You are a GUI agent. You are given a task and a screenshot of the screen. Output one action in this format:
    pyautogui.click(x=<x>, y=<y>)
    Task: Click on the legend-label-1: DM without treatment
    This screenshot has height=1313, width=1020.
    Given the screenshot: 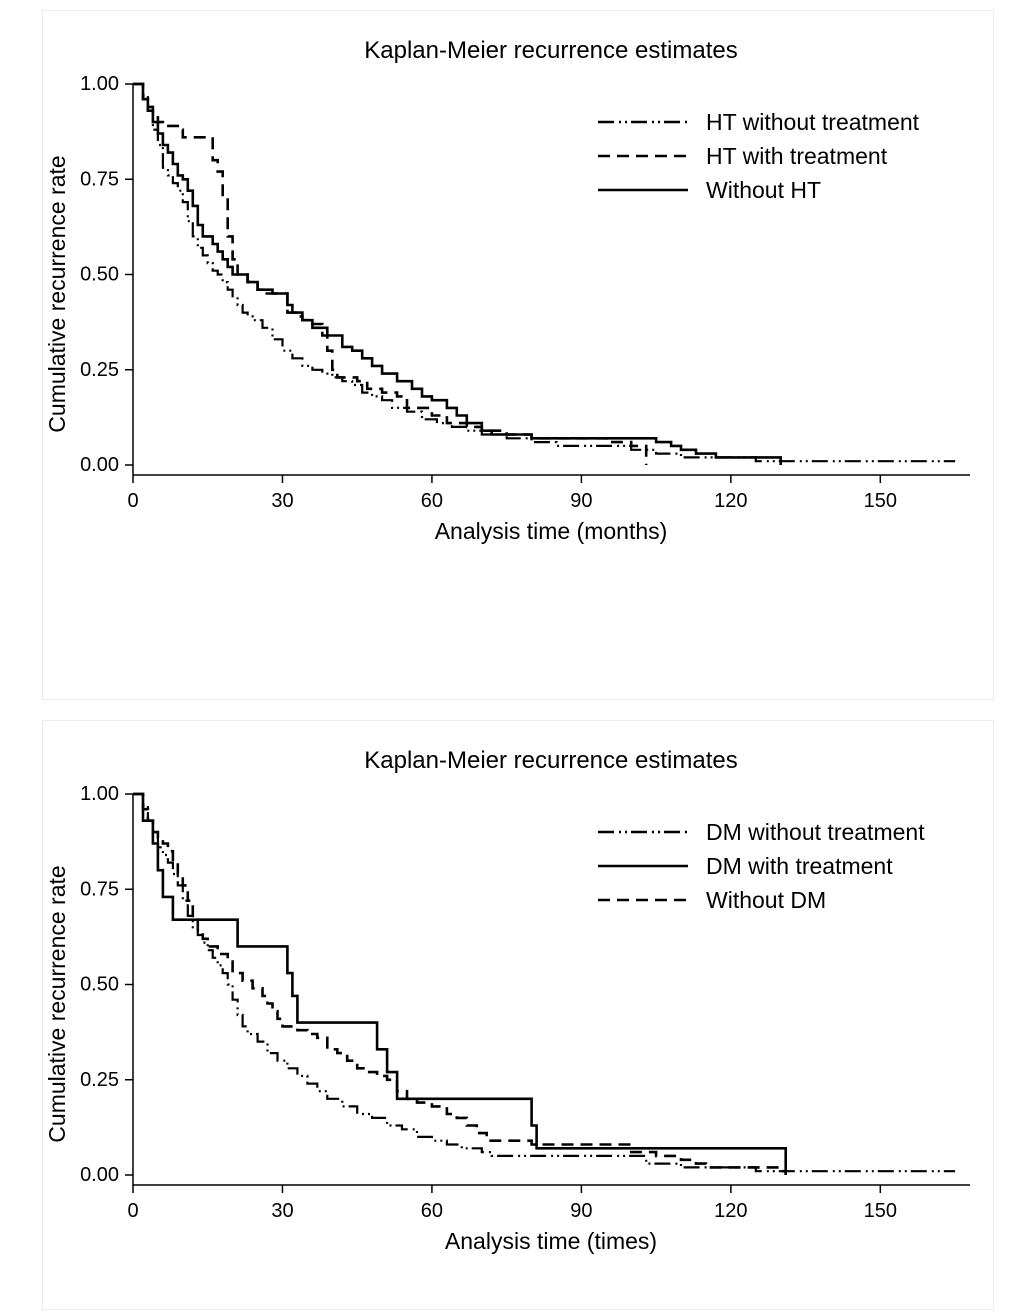 What is the action you would take?
    pyautogui.click(x=815, y=832)
    